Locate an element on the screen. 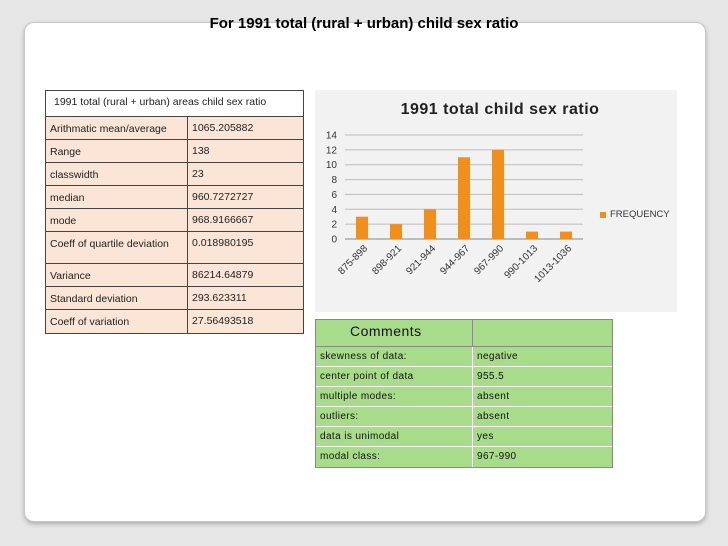 Image resolution: width=728 pixels, height=546 pixels. stats-label: Range is located at coordinates (117, 151).